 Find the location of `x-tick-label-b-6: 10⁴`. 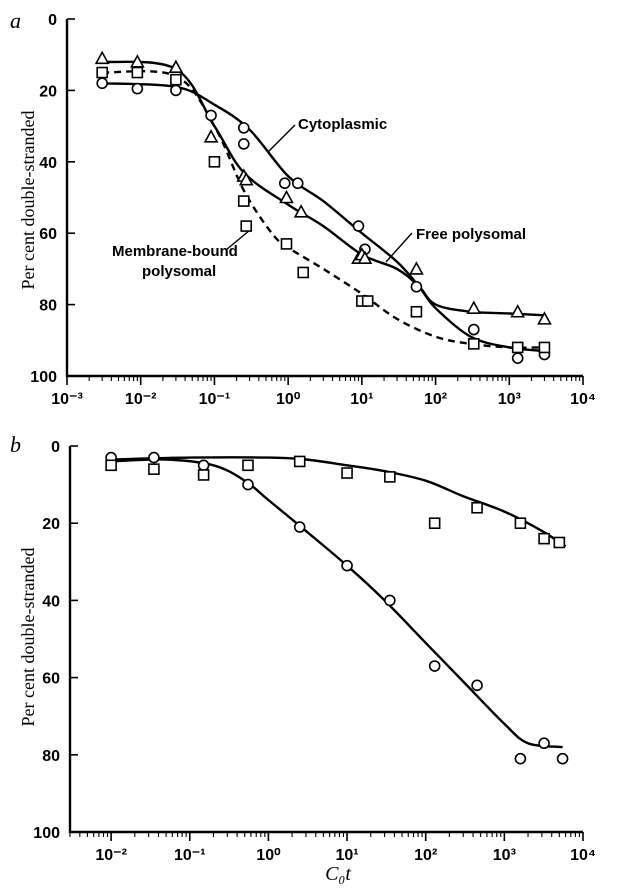

x-tick-label-b-6: 10⁴ is located at coordinates (583, 855).